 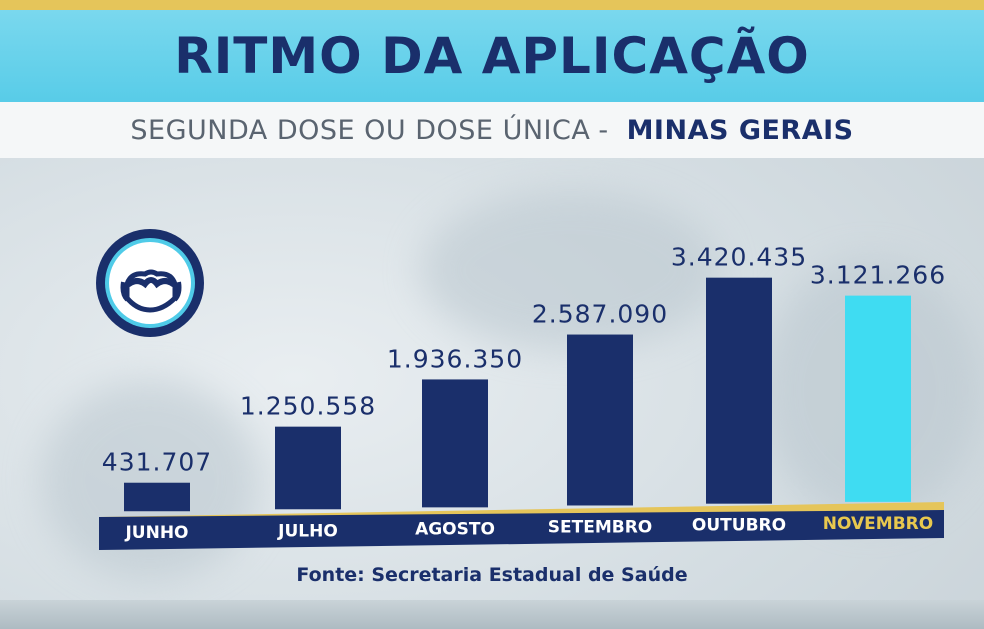 I want to click on subtitle-main: SEGUNDA DOSE OU DOSE ÚNICA, so click(x=360, y=130).